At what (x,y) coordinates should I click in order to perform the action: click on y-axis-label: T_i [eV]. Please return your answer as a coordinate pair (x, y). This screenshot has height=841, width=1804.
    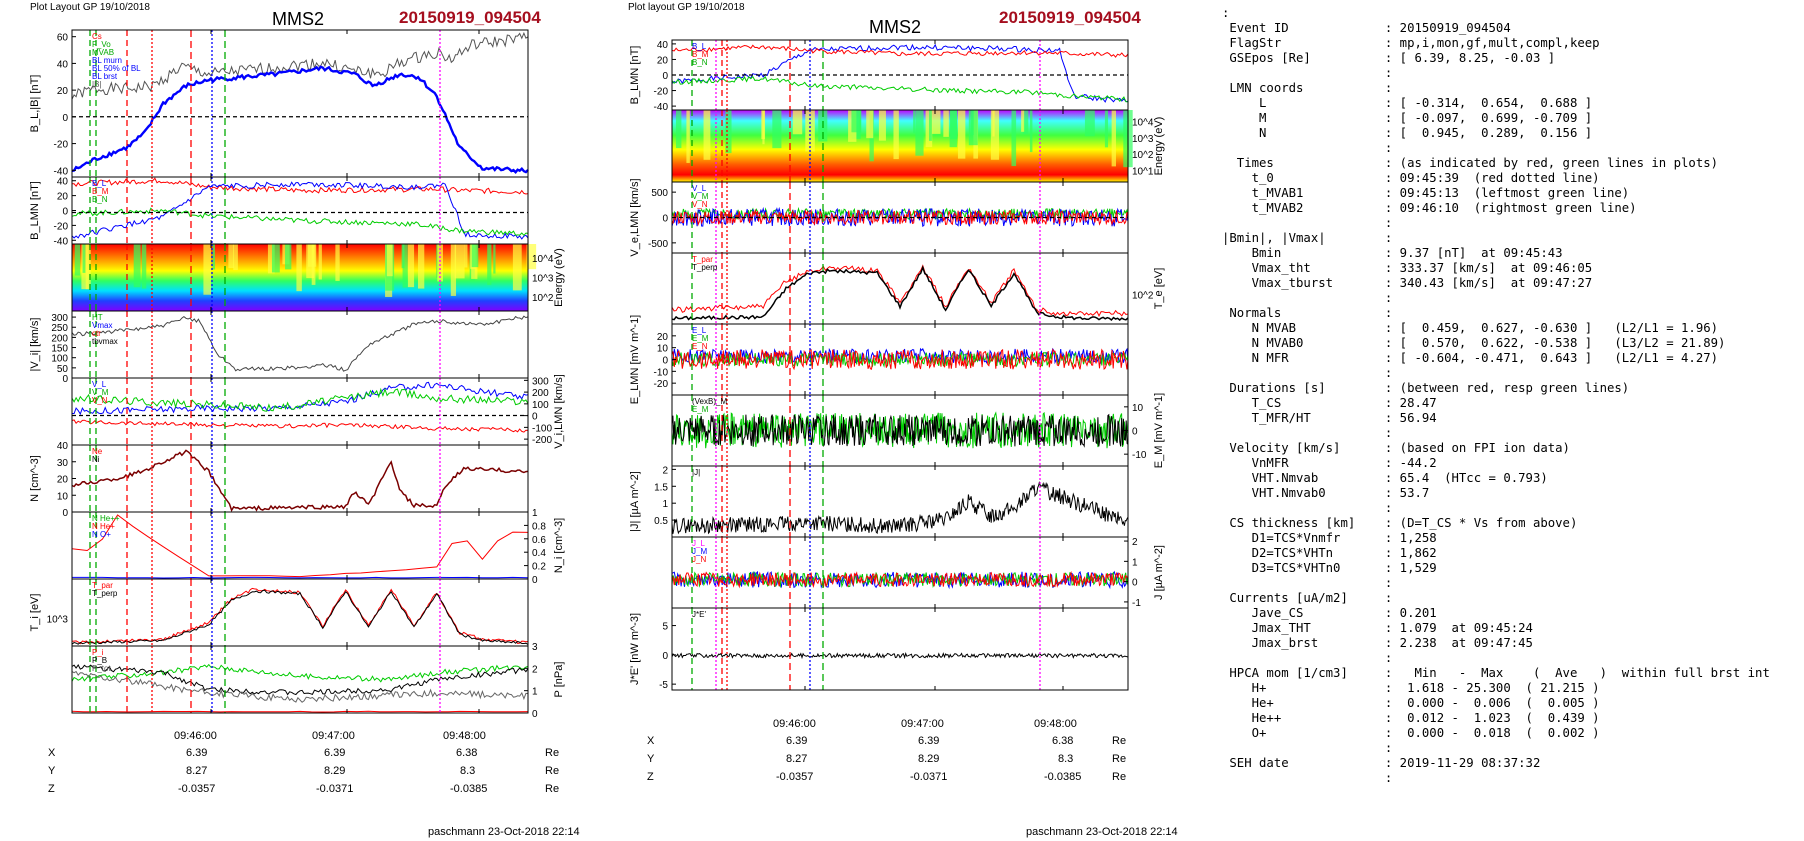
    Looking at the image, I should click on (35, 613).